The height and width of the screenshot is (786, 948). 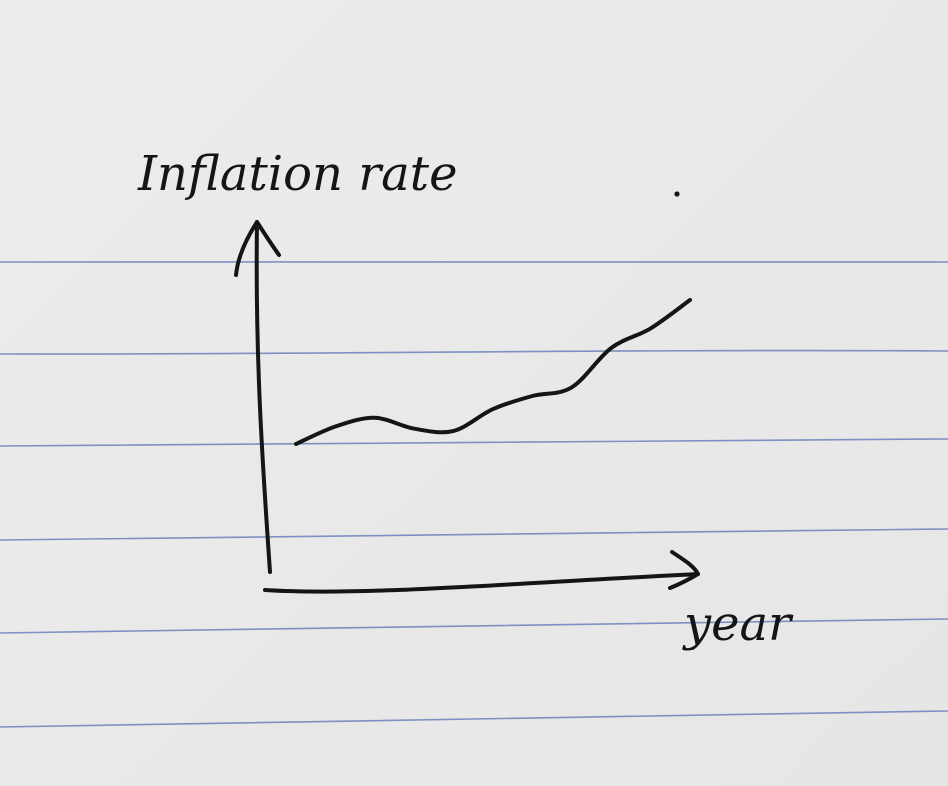 I want to click on y-axis-line, so click(x=263, y=397).